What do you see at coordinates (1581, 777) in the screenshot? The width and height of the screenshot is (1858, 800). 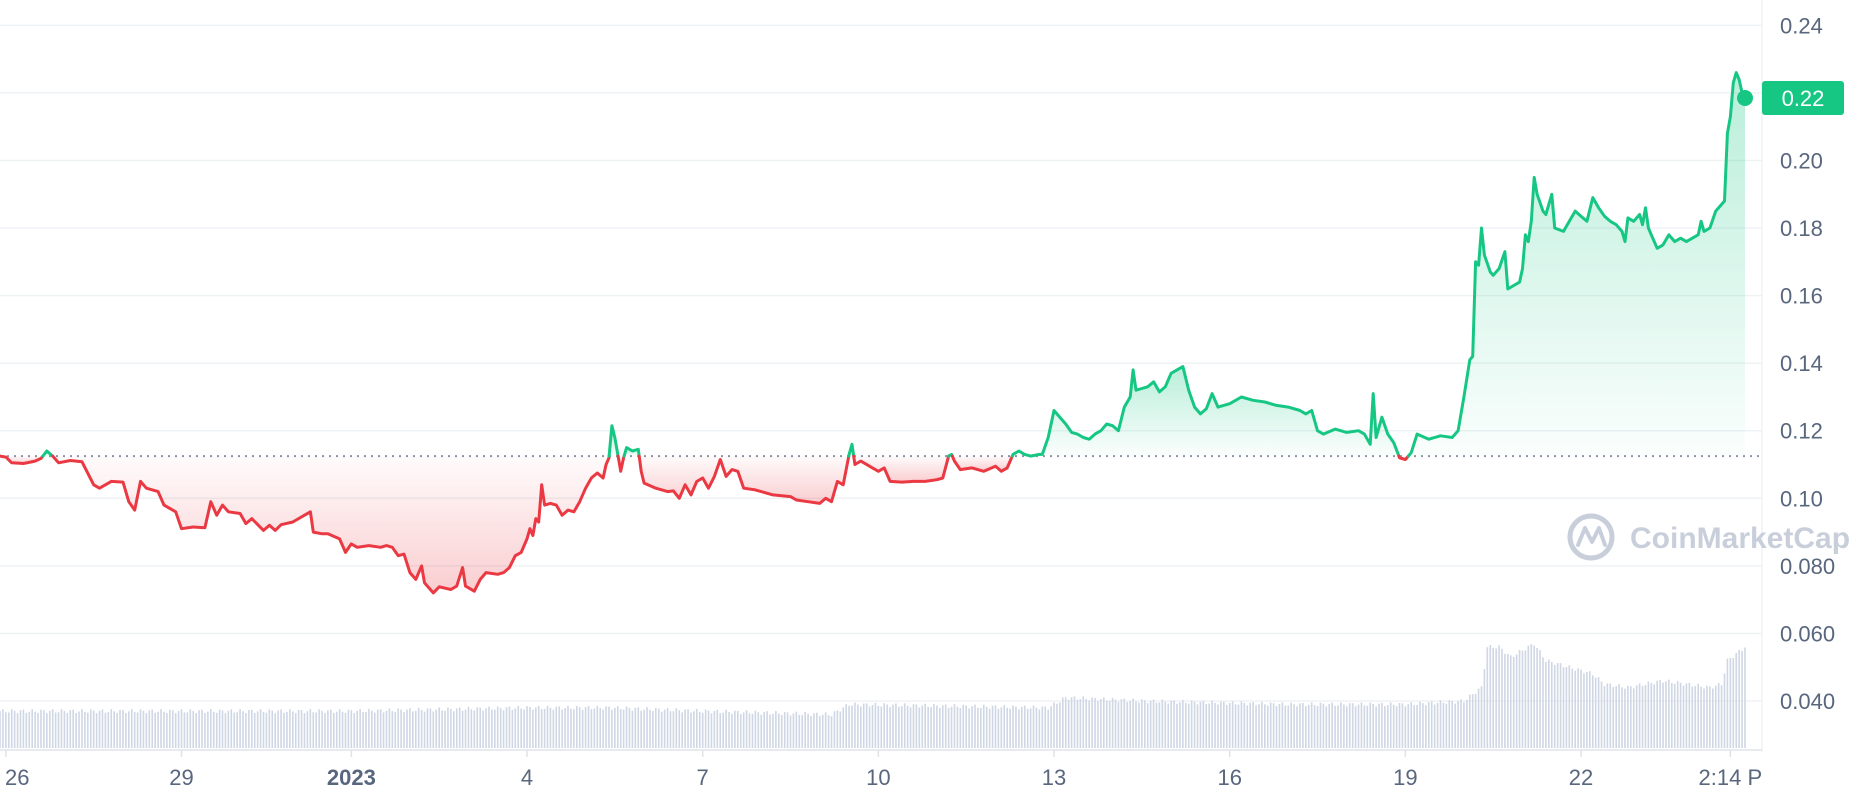 I see `x-tick-label: 22` at bounding box center [1581, 777].